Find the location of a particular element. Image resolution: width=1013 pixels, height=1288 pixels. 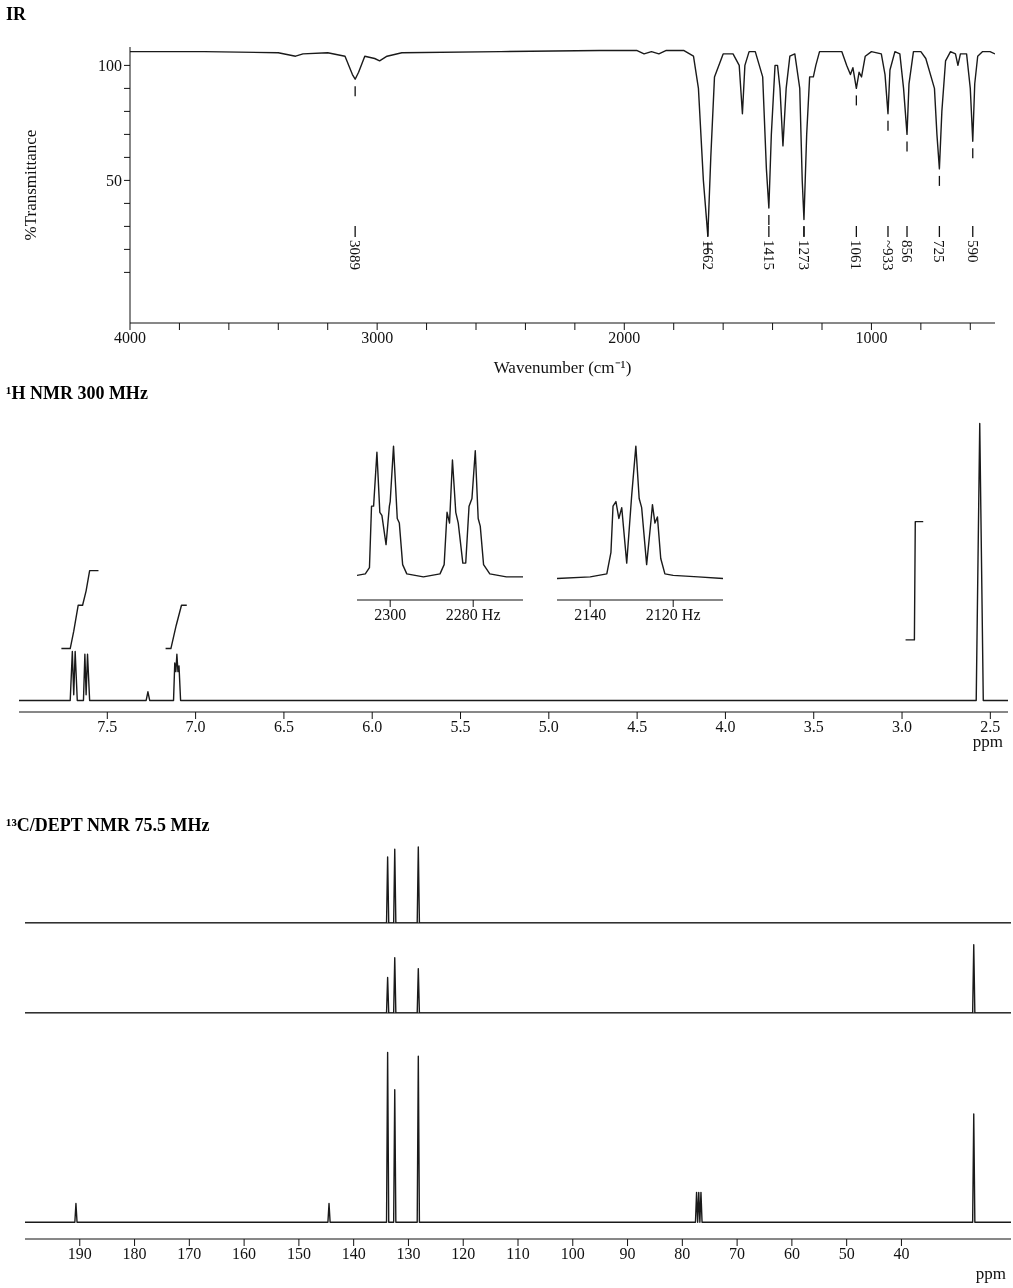

x-tick-label: 4000 is located at coordinates (130, 338).